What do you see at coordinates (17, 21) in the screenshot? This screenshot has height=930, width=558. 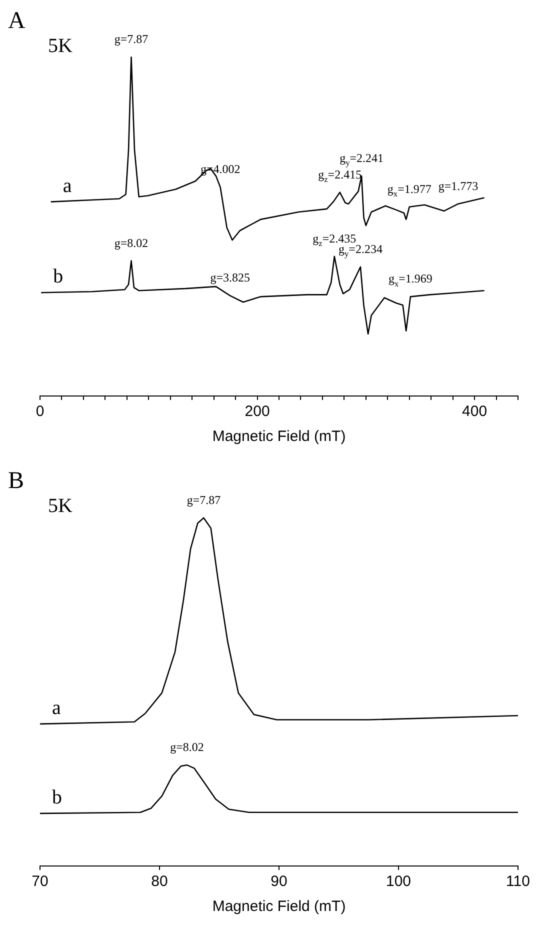 I see `chart-title: A` at bounding box center [17, 21].